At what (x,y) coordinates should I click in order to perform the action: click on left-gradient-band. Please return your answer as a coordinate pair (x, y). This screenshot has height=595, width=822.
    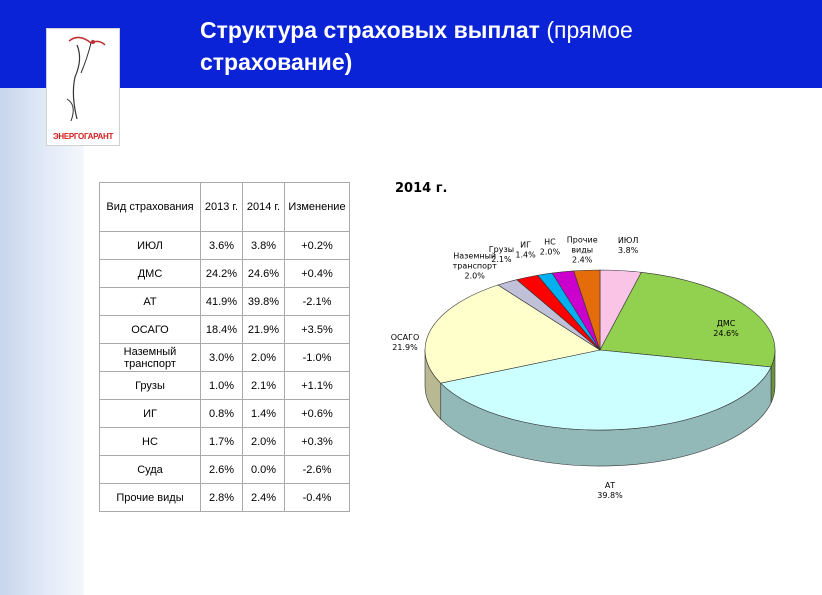
    Looking at the image, I should click on (42, 341).